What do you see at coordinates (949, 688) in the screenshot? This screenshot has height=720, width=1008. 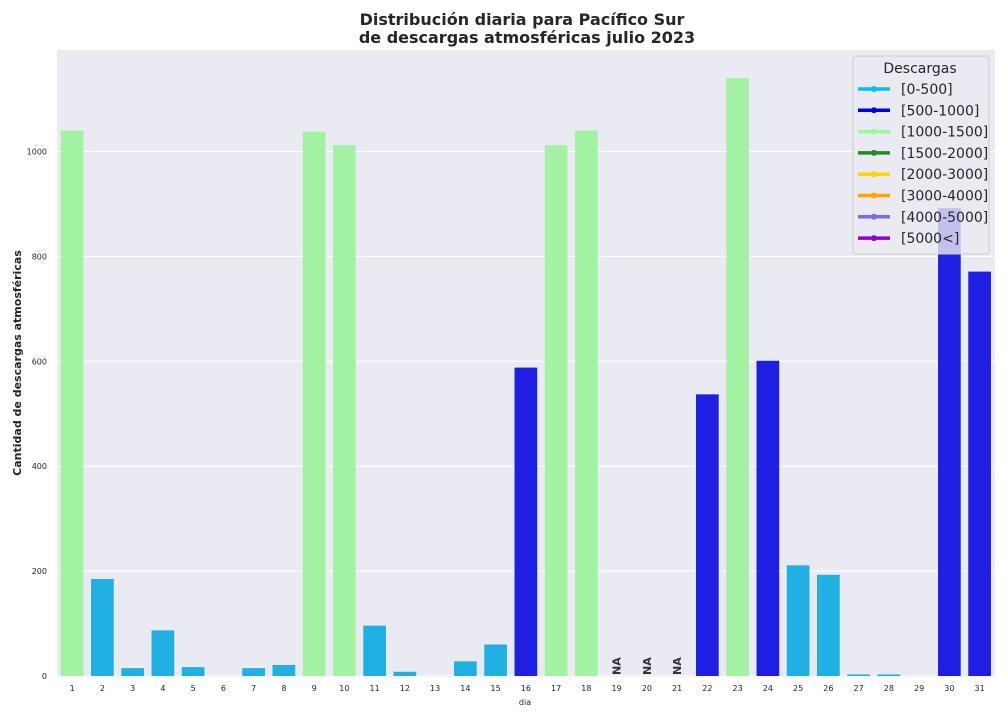 I see `x-tick-label: 30` at bounding box center [949, 688].